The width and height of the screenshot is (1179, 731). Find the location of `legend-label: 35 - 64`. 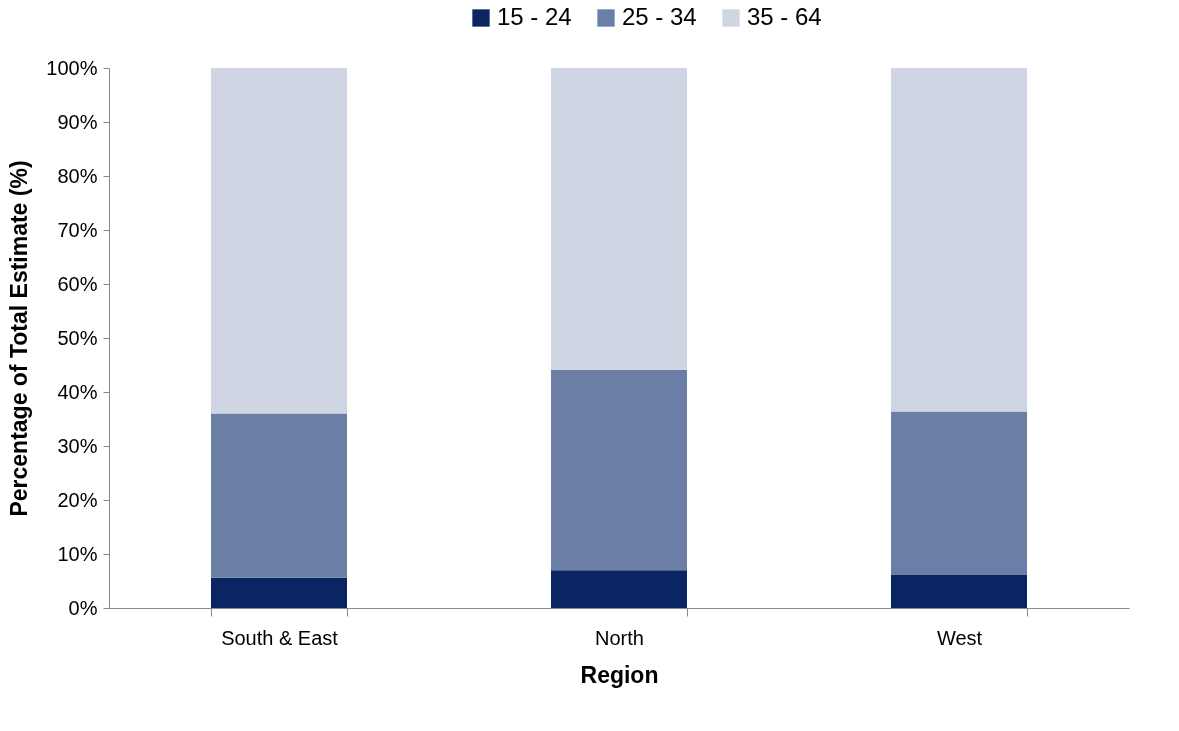

legend-label: 35 - 64 is located at coordinates (784, 16).